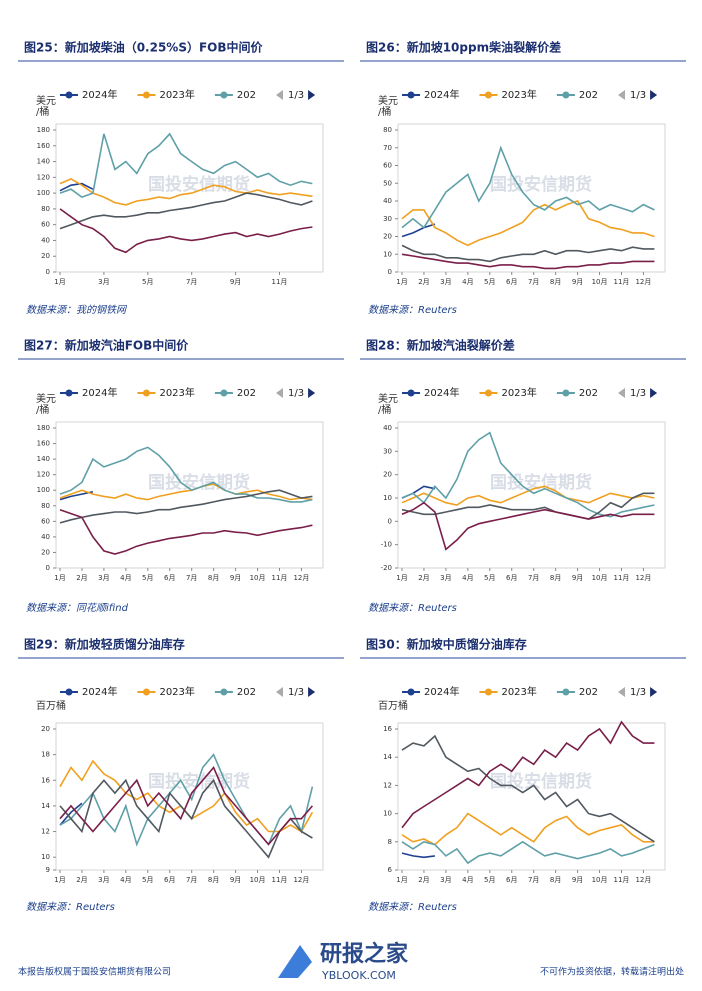  I want to click on y-tick-label: -10, so click(386, 545).